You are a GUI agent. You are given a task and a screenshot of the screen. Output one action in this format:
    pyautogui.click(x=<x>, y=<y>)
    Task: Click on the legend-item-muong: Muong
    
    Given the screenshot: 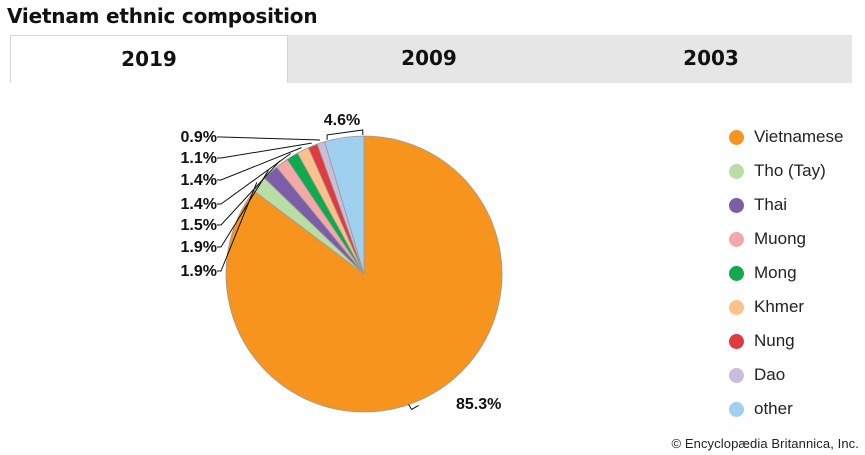 What is the action you would take?
    pyautogui.click(x=767, y=239)
    